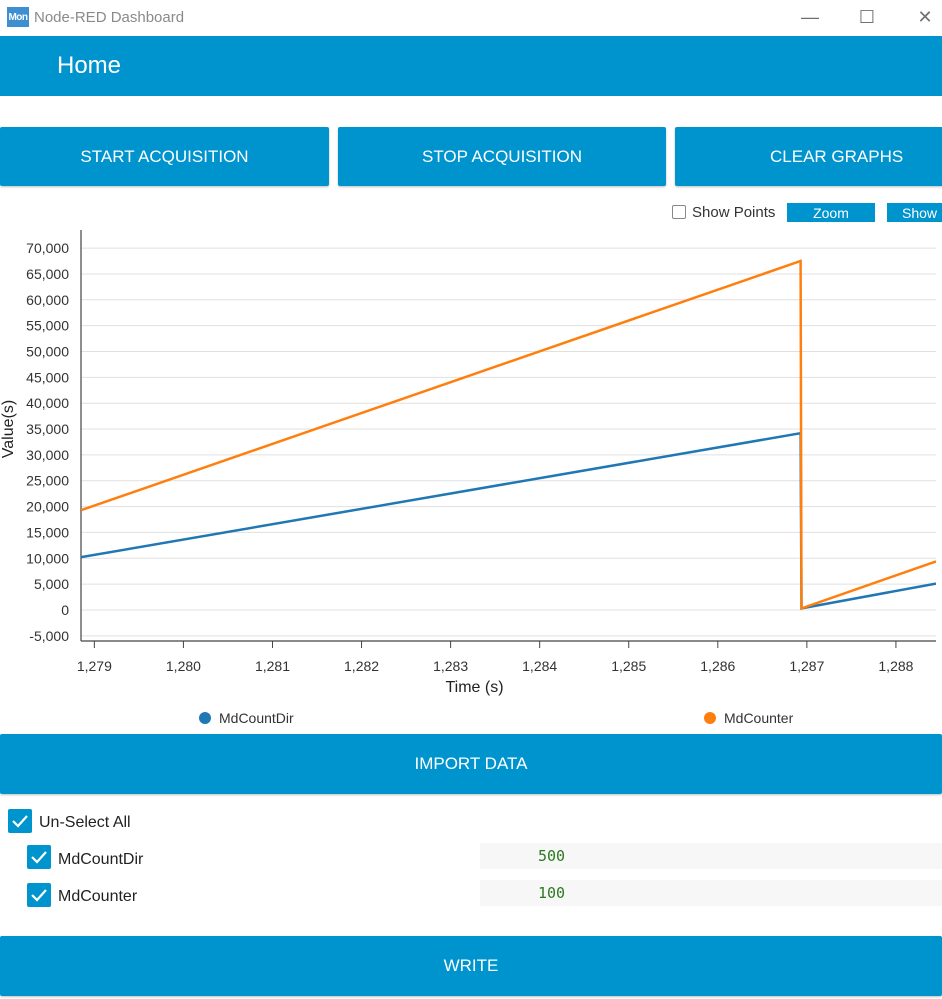 This screenshot has height=999, width=942. What do you see at coordinates (85, 822) in the screenshot?
I see `unselect-all-label: Un-Select All` at bounding box center [85, 822].